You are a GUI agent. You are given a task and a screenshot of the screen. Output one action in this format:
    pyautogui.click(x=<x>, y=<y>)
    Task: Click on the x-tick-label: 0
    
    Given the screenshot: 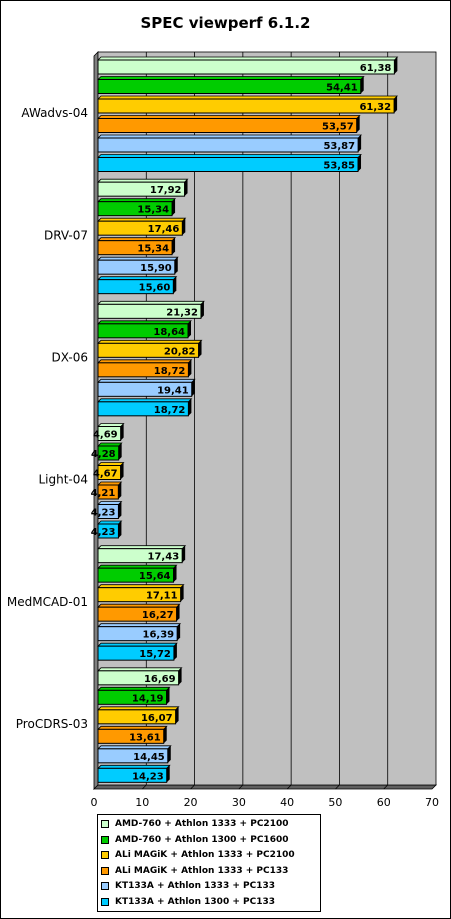 What is the action you would take?
    pyautogui.click(x=94, y=802)
    